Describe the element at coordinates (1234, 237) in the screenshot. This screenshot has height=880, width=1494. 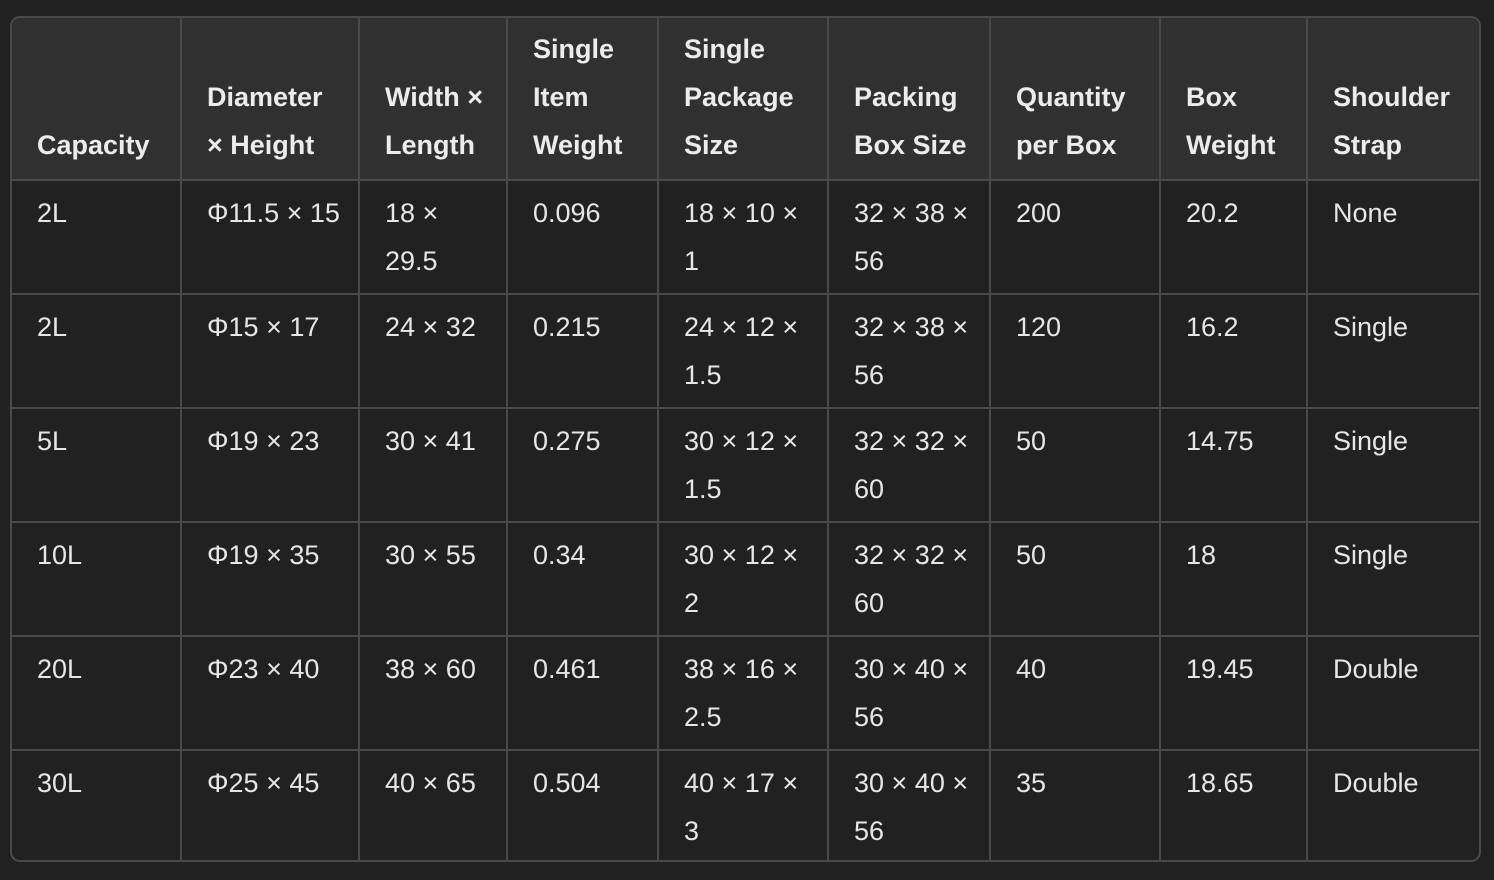
I see `cell-box-weight: 20.2` at that location.